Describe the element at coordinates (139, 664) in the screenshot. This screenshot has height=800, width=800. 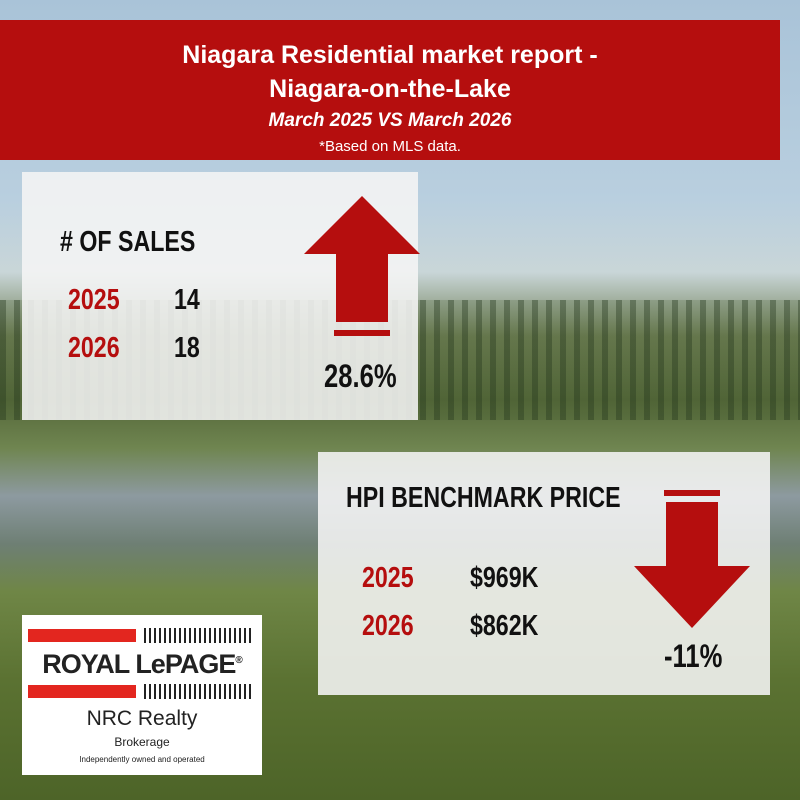
I see `brand-text: ROYAL LePAGE` at that location.